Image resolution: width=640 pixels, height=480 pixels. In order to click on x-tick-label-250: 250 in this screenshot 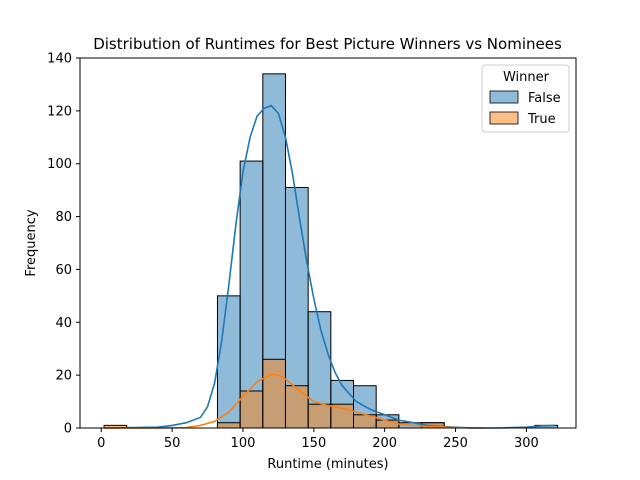, I will do `click(455, 443)`.